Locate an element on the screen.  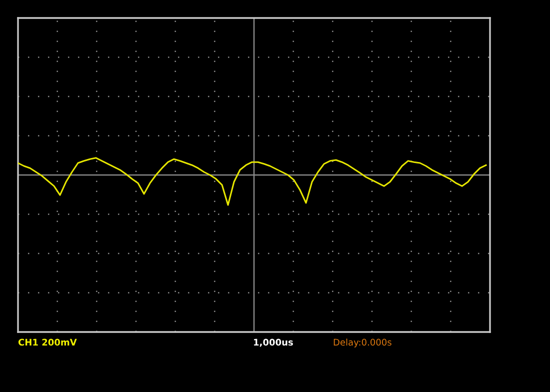
text: Delay:0.000s is located at coordinates (363, 343).